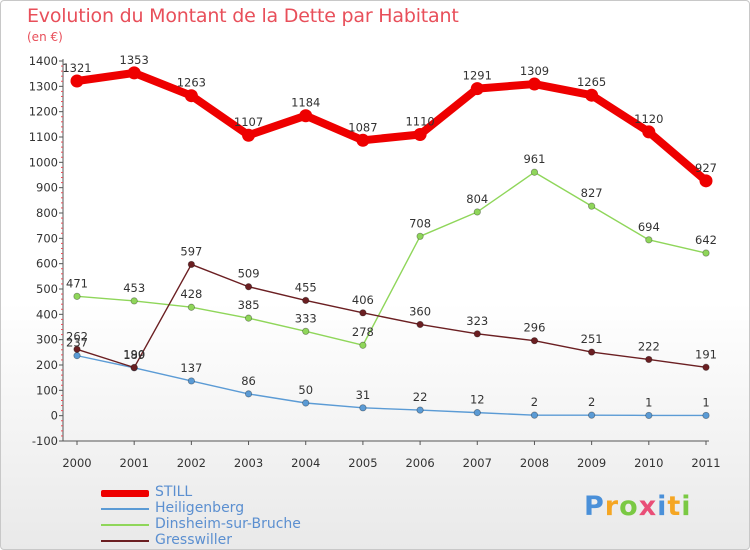 This screenshot has height=550, width=750. I want to click on y-tick-label: 1400, so click(43, 61).